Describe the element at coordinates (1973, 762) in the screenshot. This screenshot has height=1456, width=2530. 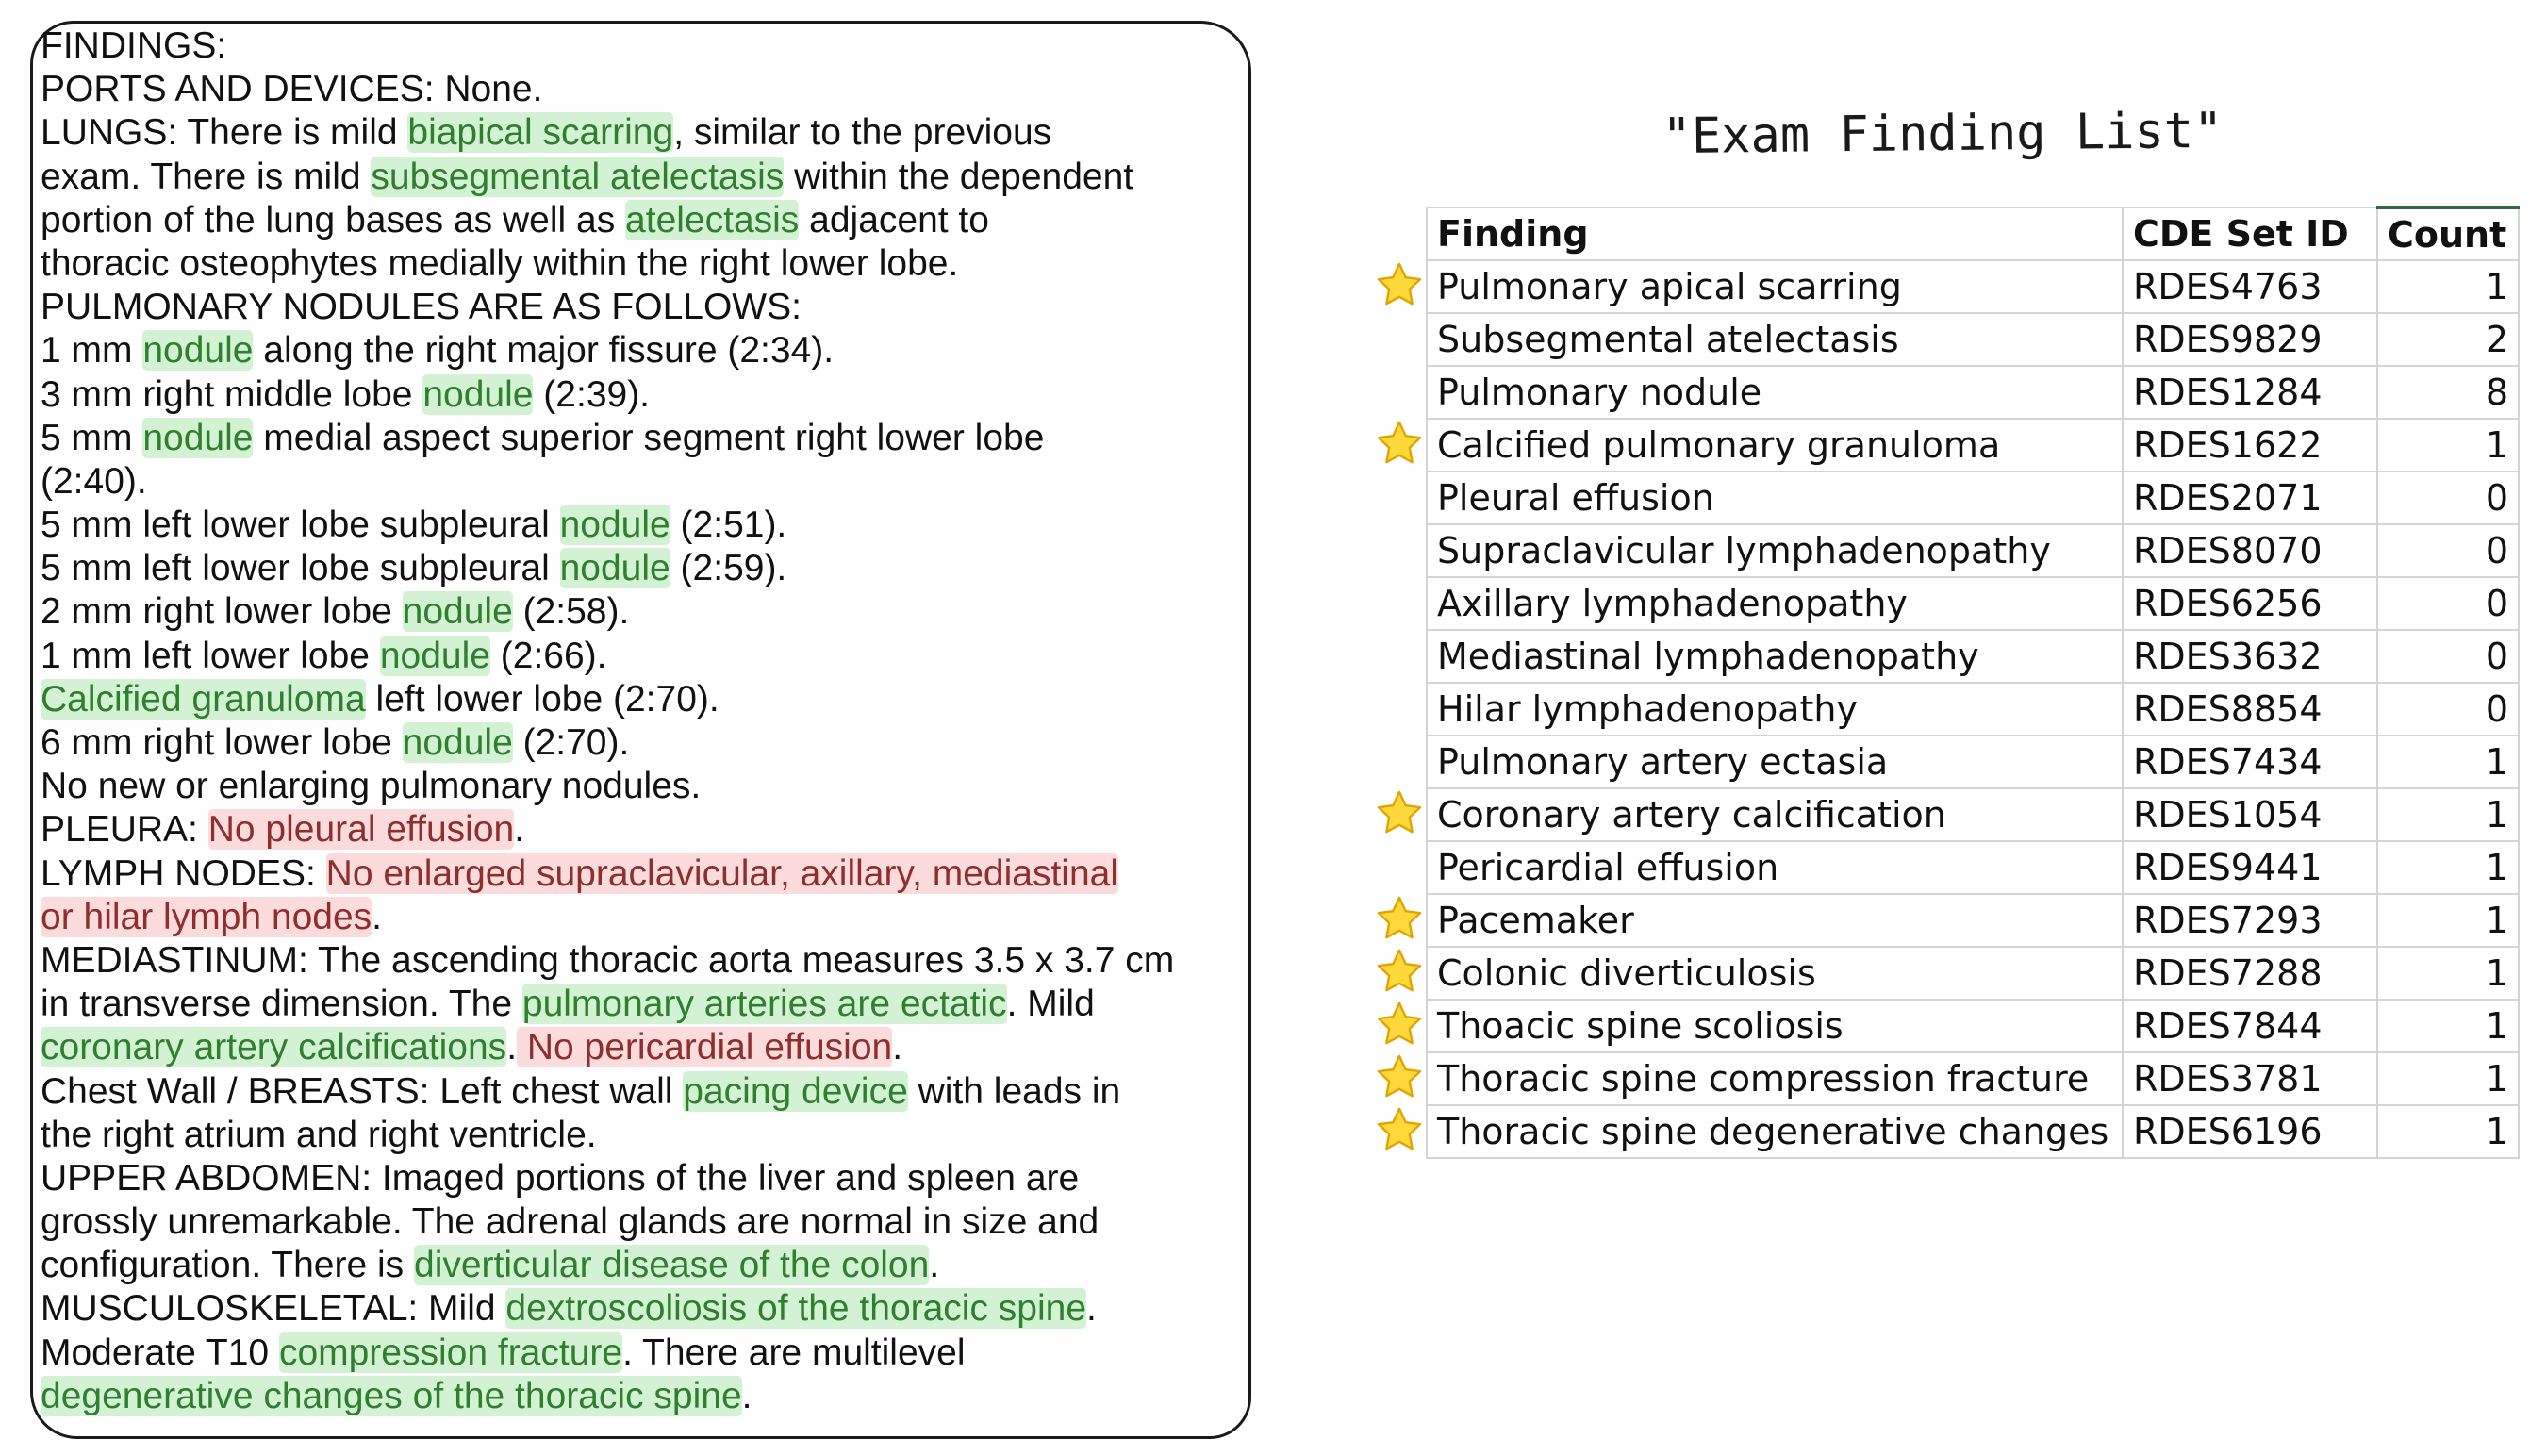
I see `table-row: Pulmonary artery ectasia RDES7434 1` at that location.